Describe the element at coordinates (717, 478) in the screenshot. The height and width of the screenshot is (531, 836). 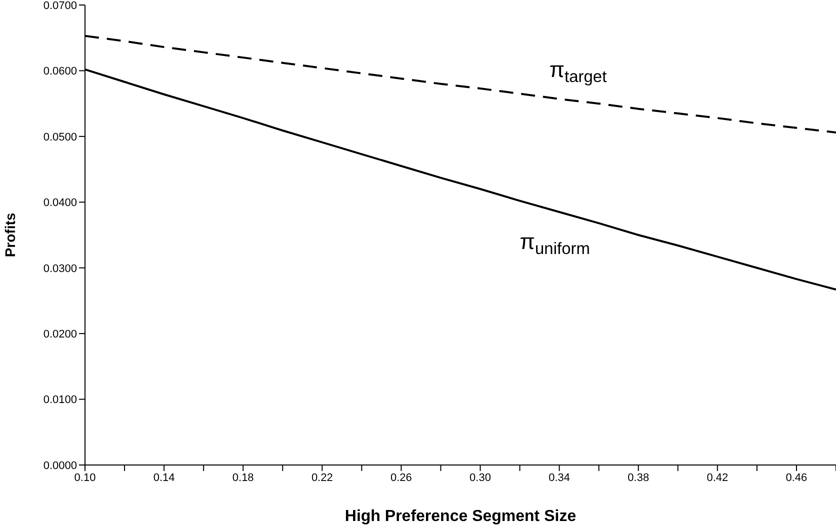
I see `x-tick-label: 0.42` at that location.